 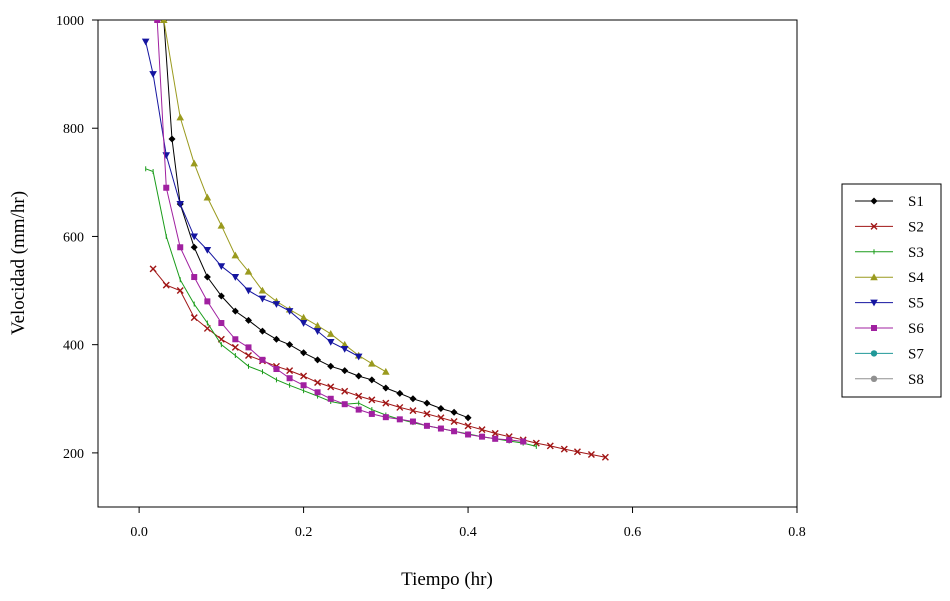 I want to click on legend-label-s4: S4, so click(x=916, y=278).